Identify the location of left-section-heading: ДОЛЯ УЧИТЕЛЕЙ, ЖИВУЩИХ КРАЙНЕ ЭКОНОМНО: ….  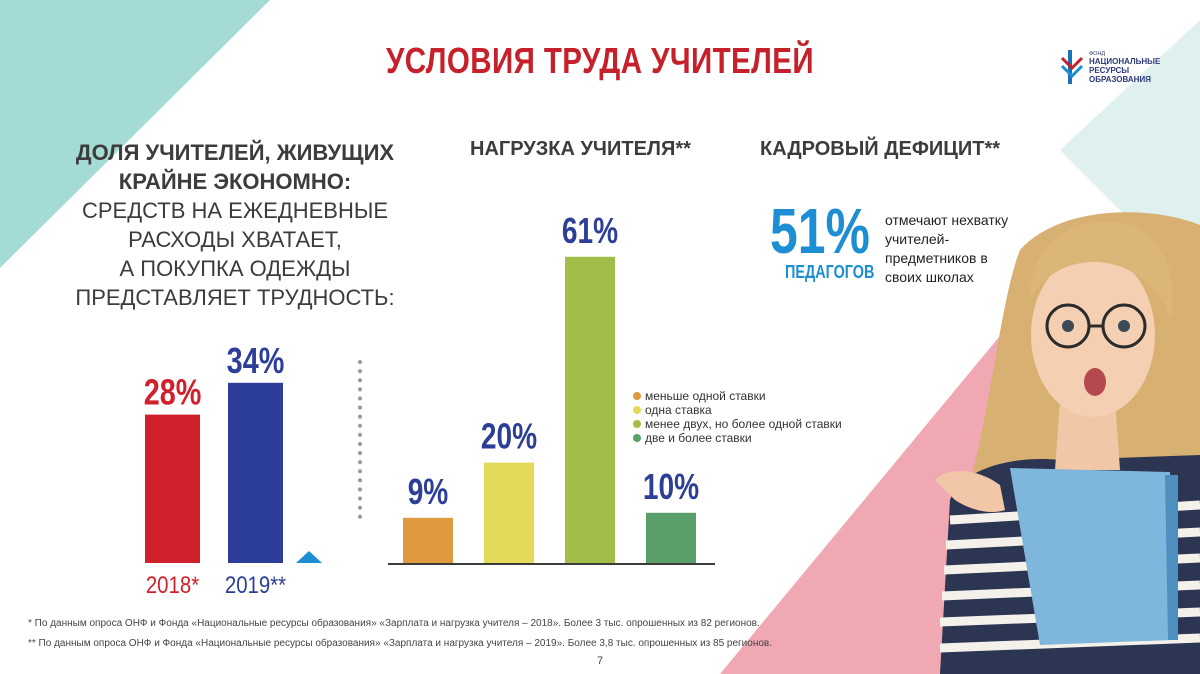
(235, 225).